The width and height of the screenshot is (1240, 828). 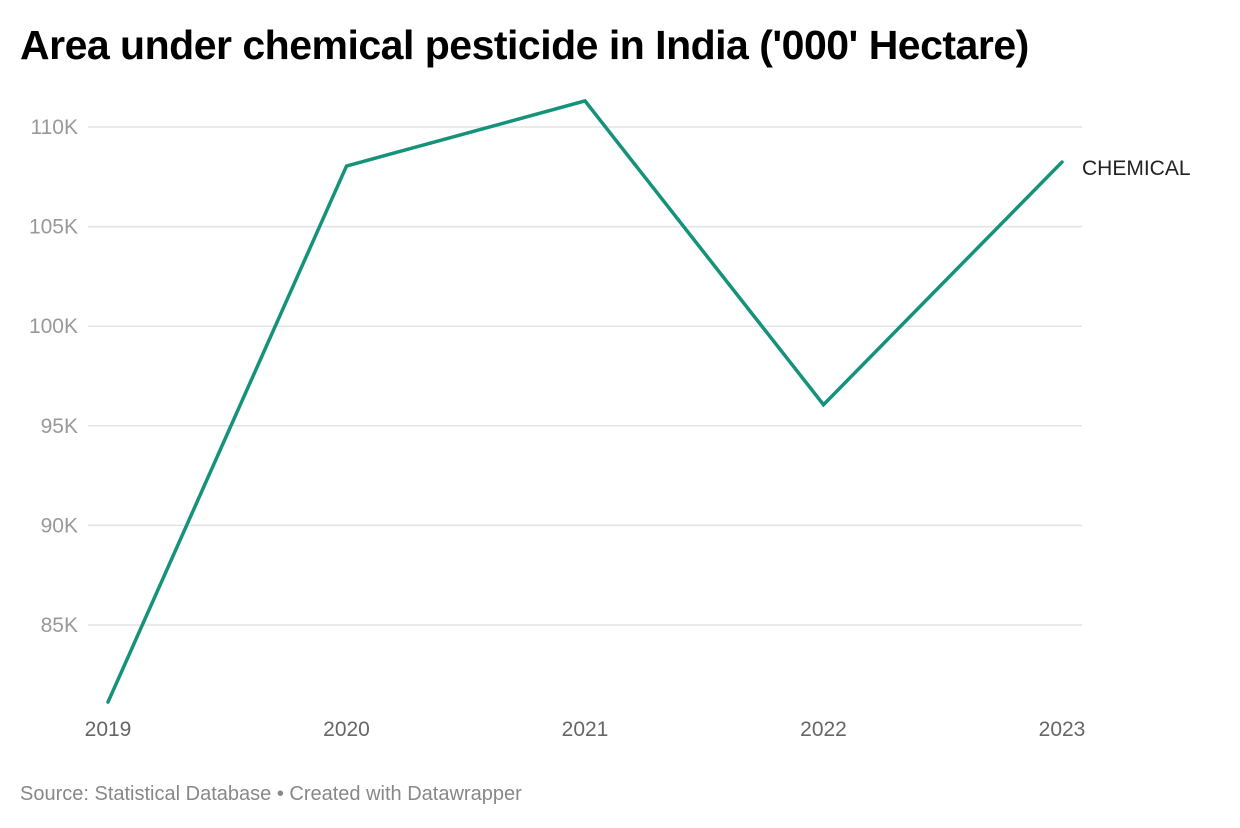 What do you see at coordinates (55, 127) in the screenshot?
I see `y-tick-label: 110K` at bounding box center [55, 127].